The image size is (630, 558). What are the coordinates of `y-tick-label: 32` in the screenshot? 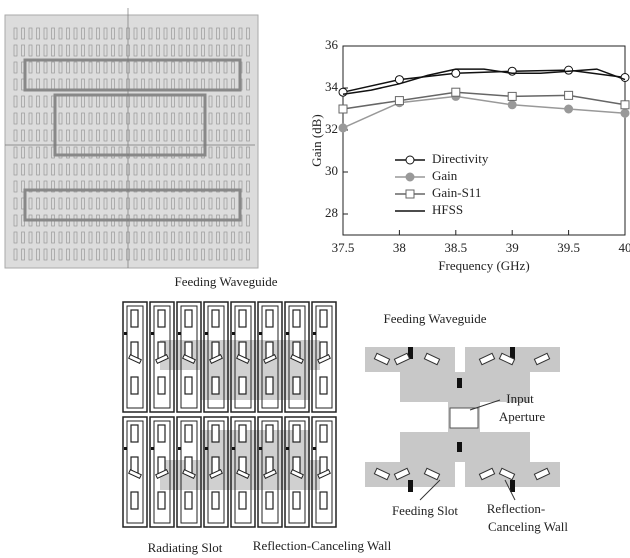 It's located at (331, 128).